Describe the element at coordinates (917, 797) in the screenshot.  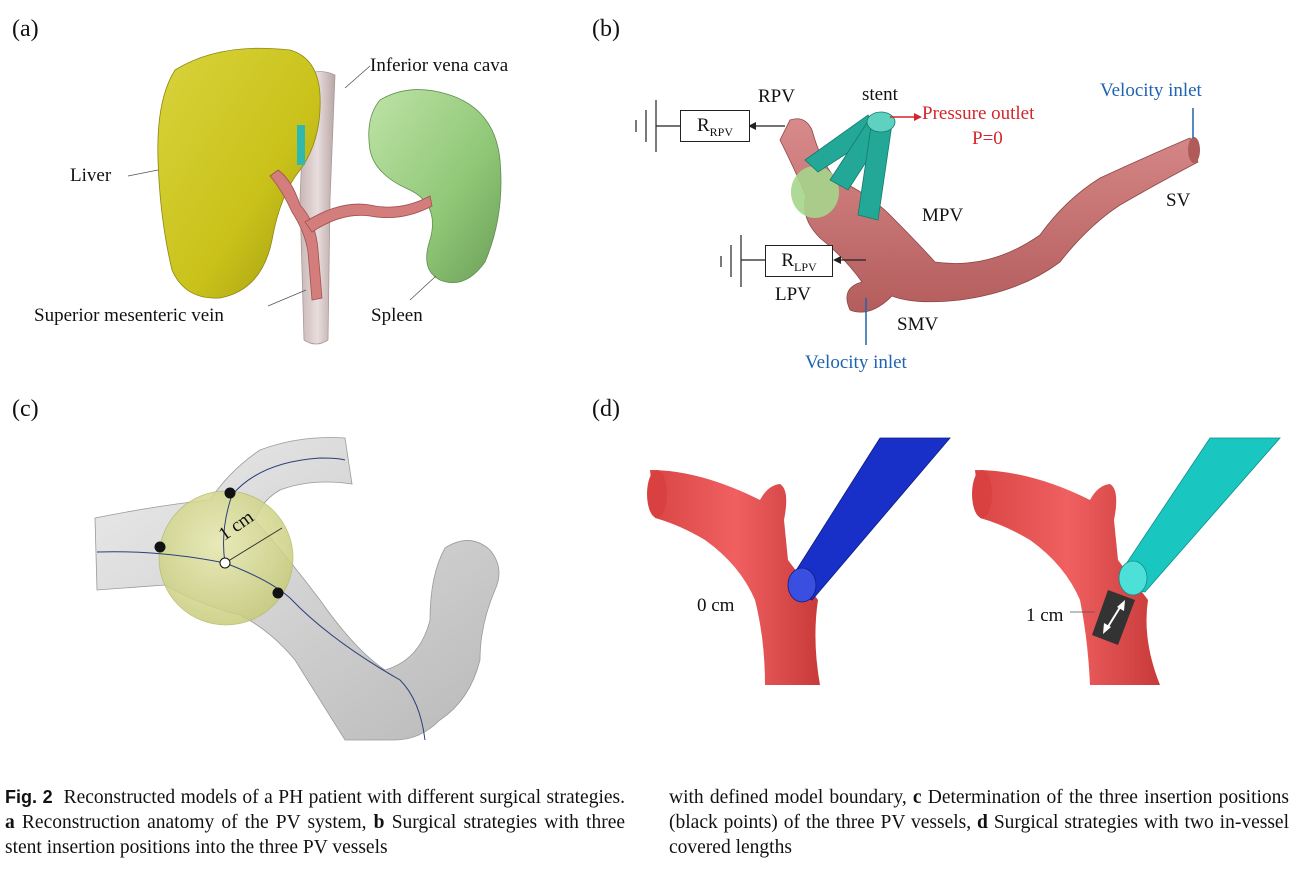
I see `caption-key-c: c` at that location.